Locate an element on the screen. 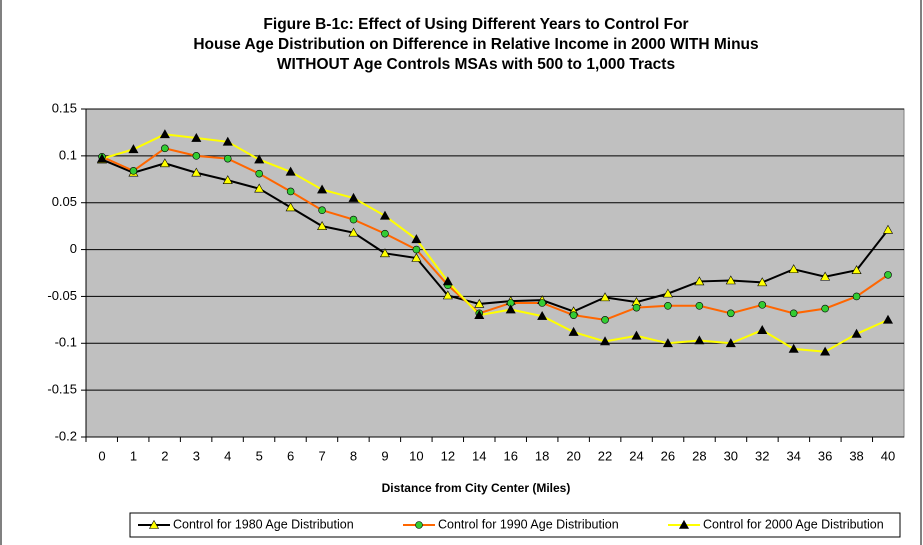 This screenshot has height=545, width=923. x-tick-label: 34 is located at coordinates (793, 455).